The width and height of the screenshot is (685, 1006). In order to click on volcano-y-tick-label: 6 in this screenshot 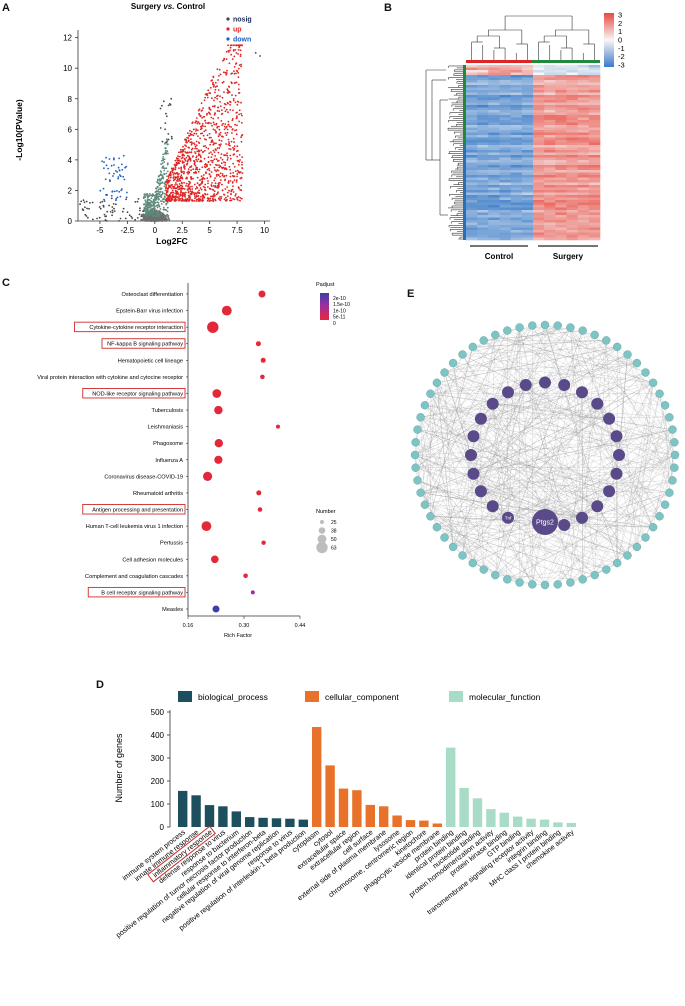, I will do `click(70, 129)`.